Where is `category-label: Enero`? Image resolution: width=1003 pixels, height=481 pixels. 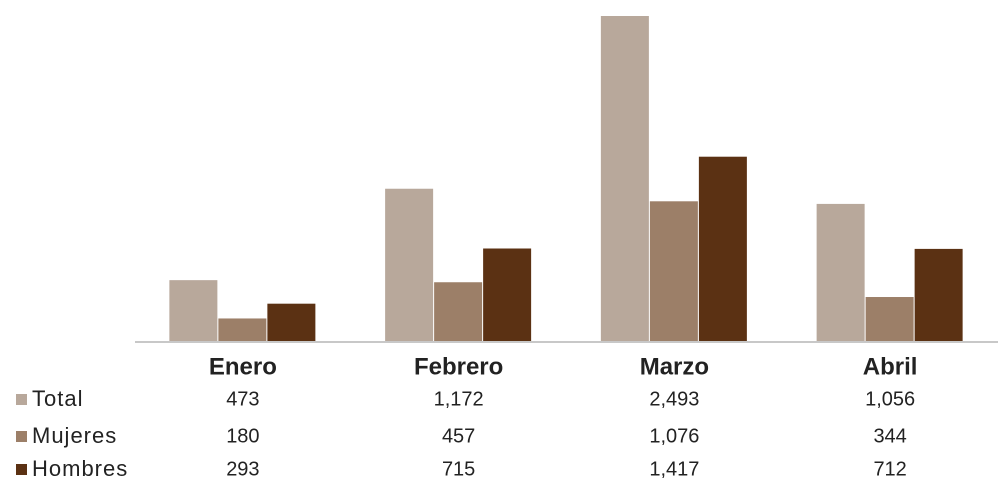 category-label: Enero is located at coordinates (243, 366).